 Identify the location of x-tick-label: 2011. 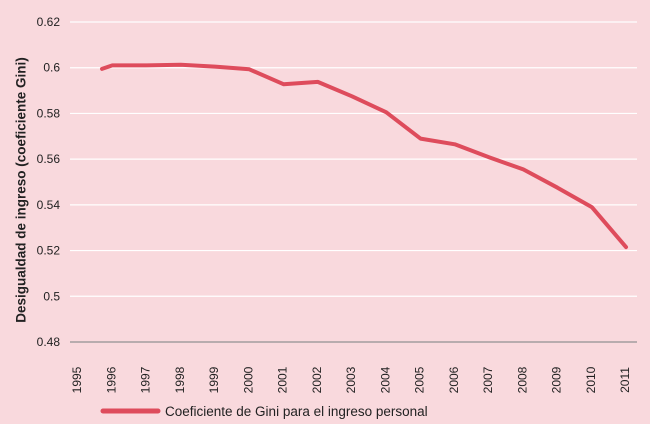
(625, 380).